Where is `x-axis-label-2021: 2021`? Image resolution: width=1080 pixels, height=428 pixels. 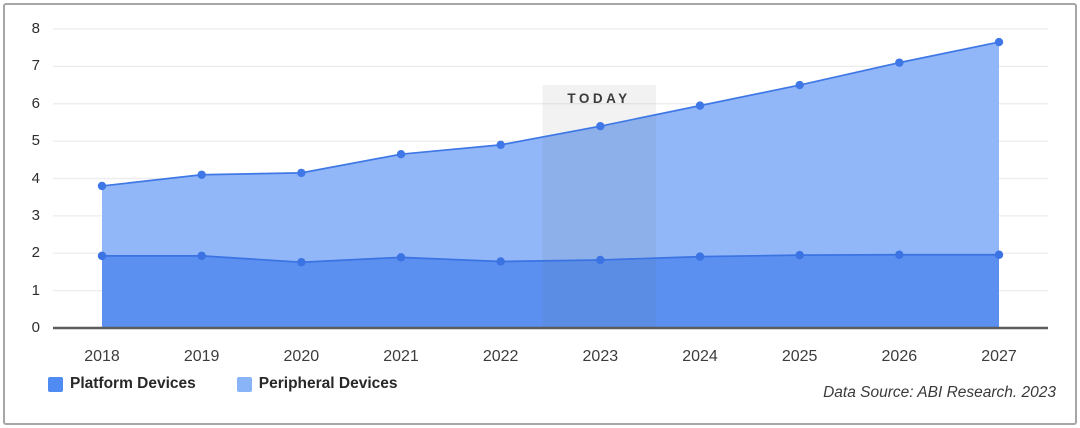 x-axis-label-2021: 2021 is located at coordinates (401, 356).